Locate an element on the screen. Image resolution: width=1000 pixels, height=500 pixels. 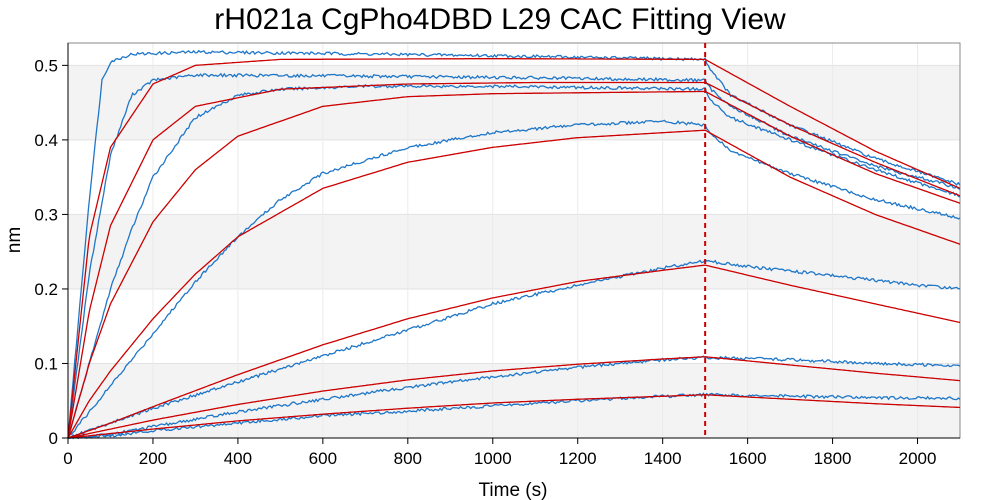
x-tick-label: 1800 is located at coordinates (833, 458).